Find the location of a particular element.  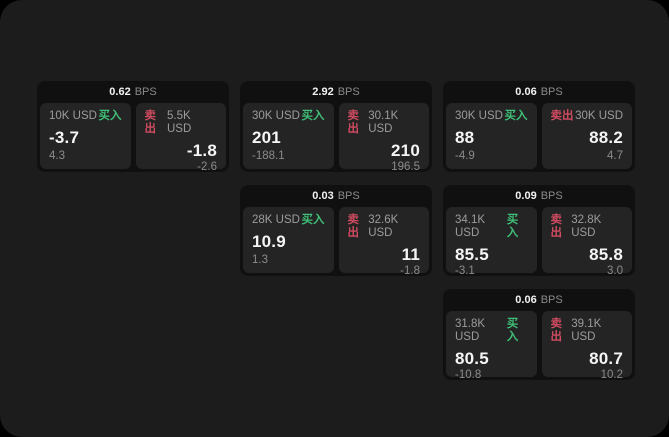

sell-amount: 39.1K USD is located at coordinates (586, 330).